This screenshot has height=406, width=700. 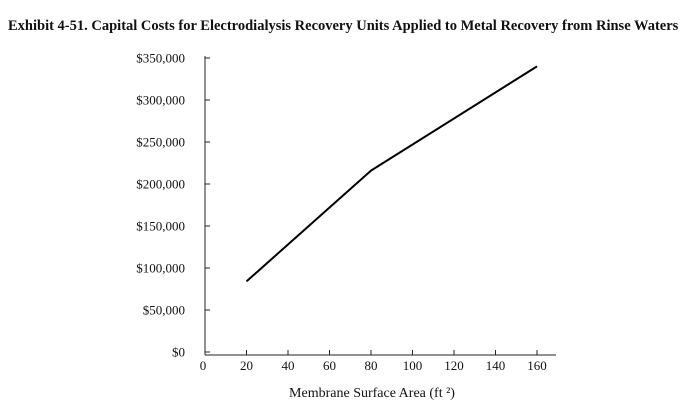 What do you see at coordinates (160, 226) in the screenshot?
I see `y-tick-label: $150,000` at bounding box center [160, 226].